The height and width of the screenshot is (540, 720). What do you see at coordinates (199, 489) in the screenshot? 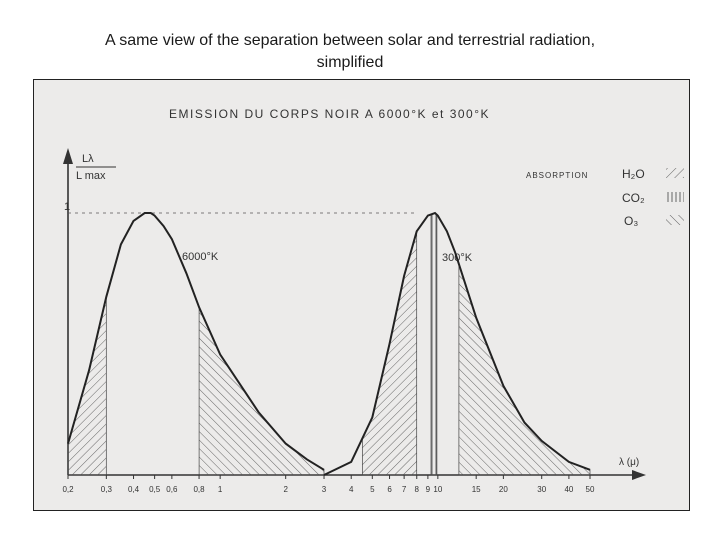
I see `x-tick-label: 0,8` at bounding box center [199, 489].